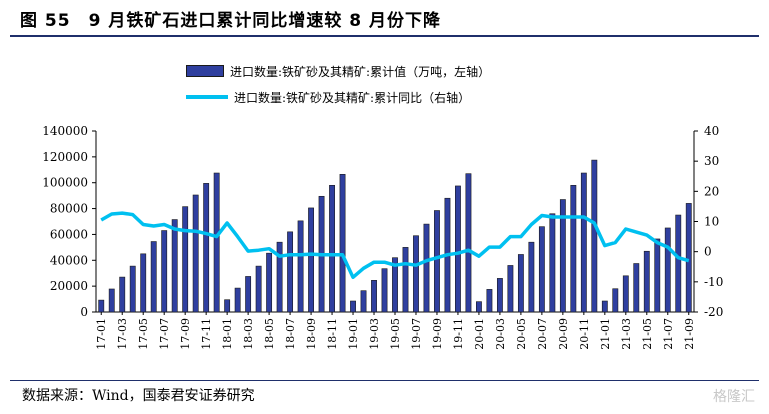  I want to click on y-right-tick-label: 0, so click(708, 252).